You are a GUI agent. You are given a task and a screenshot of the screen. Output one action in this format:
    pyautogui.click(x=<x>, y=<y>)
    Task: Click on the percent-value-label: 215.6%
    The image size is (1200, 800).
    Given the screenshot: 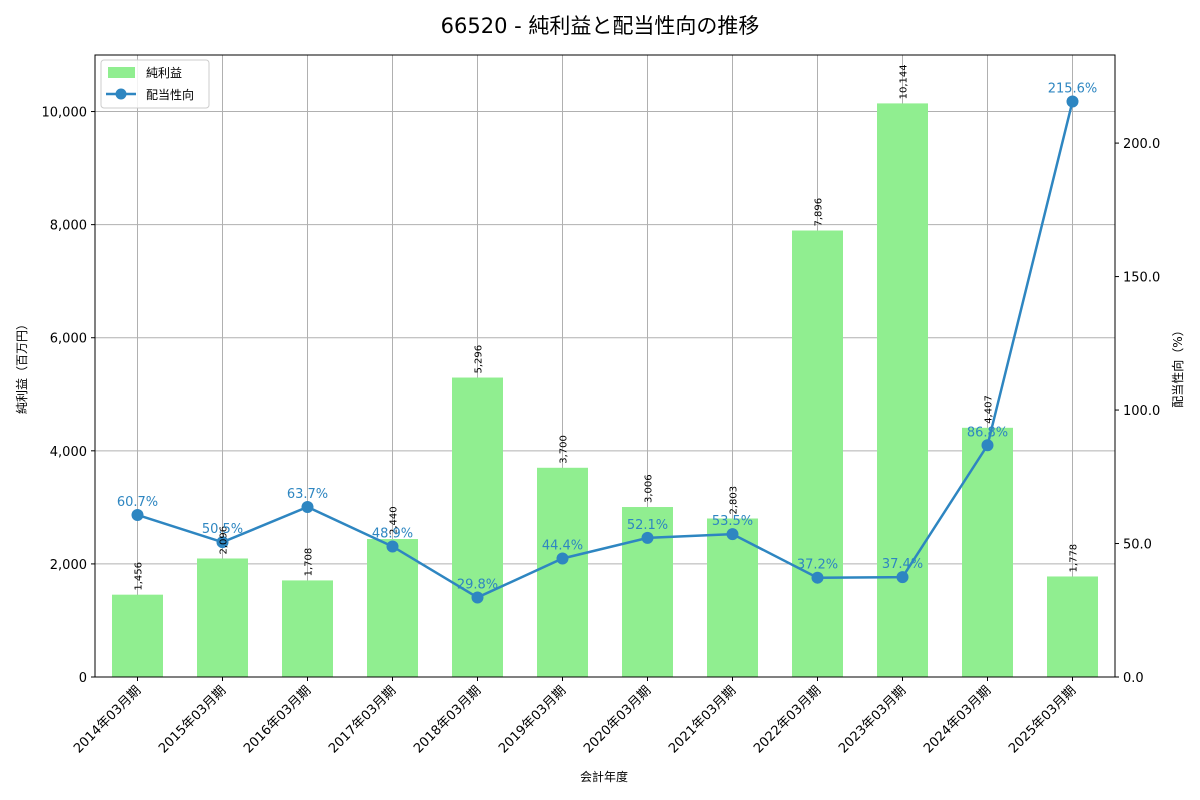 What is the action you would take?
    pyautogui.click(x=1073, y=88)
    